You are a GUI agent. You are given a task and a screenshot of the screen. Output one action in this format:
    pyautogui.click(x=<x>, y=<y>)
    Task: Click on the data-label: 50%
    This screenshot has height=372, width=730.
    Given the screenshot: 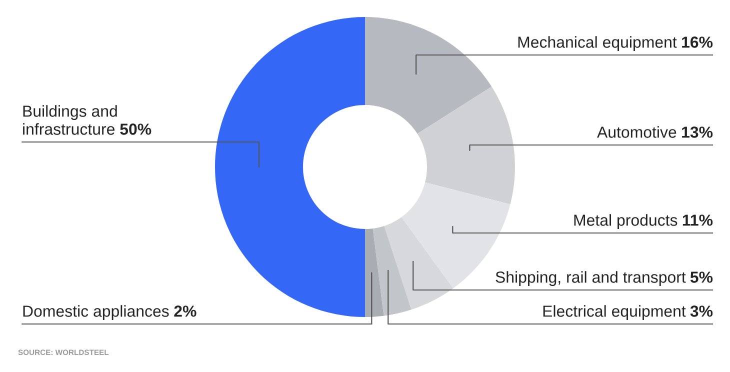 What is the action you would take?
    pyautogui.click(x=136, y=129)
    